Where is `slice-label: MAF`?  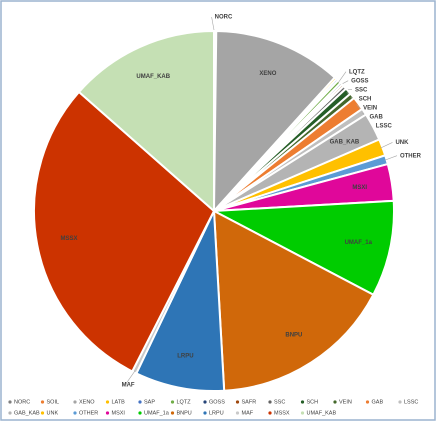
slice-label: MAF is located at coordinates (128, 386).